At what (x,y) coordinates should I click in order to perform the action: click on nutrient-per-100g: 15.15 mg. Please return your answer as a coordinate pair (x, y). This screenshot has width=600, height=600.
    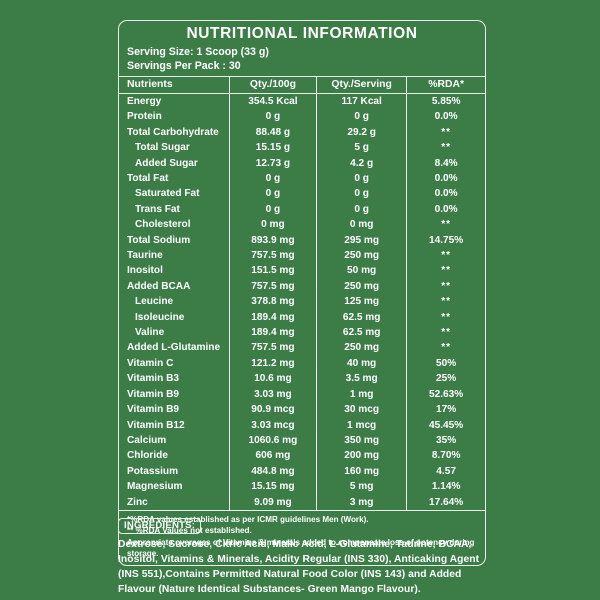
    Looking at the image, I should click on (272, 487).